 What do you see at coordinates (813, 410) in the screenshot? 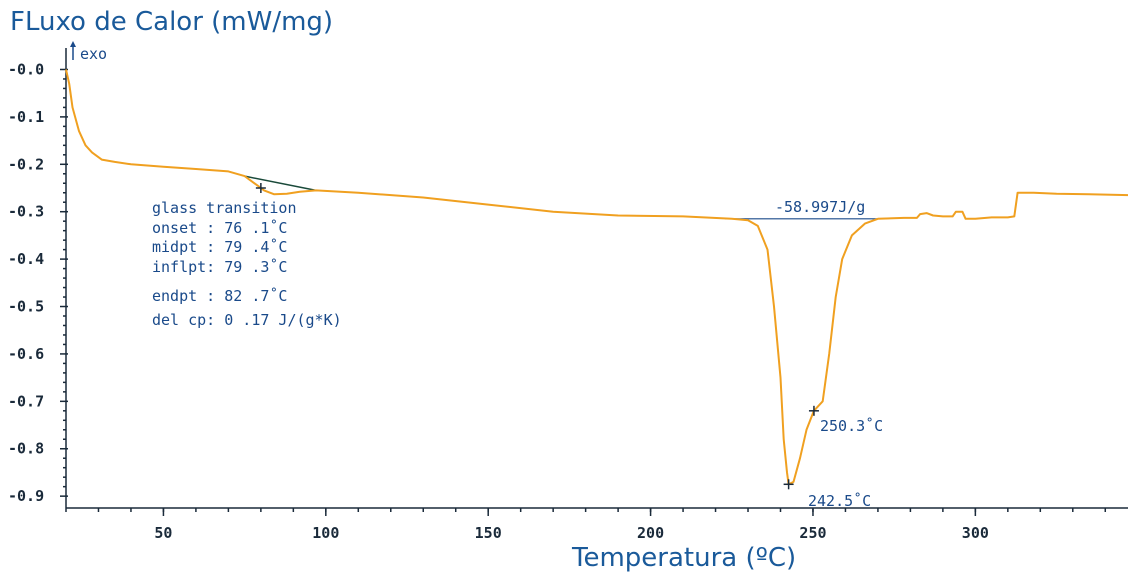
I see `endset-marker` at bounding box center [813, 410].